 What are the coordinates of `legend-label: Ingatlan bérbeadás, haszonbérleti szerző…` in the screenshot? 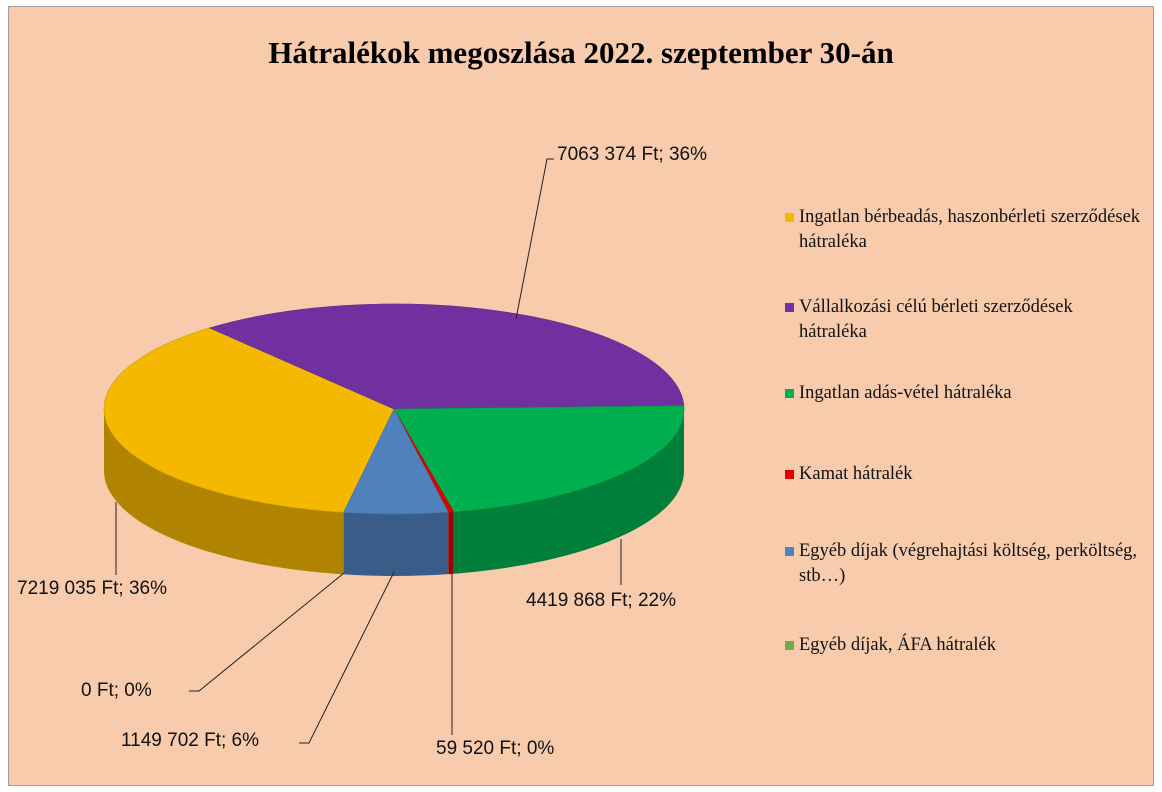 It's located at (970, 229).